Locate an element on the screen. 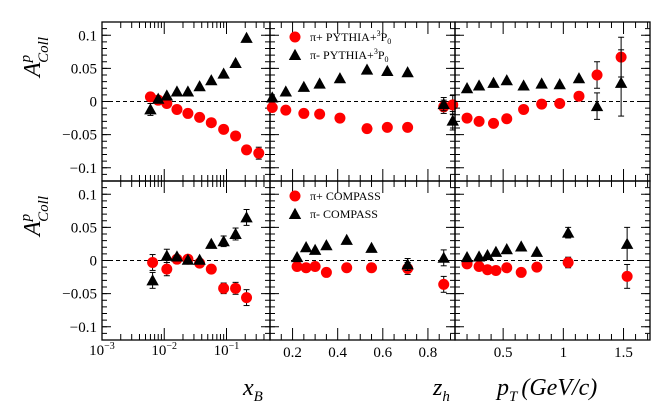 Image resolution: width=664 pixels, height=415 pixels. x-tick-label: 10⁻³ is located at coordinates (102, 350).